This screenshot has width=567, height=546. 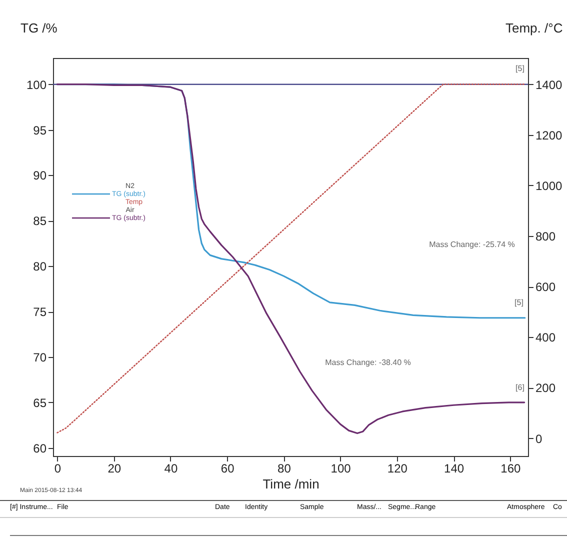 I want to click on y2-tick-label: 800, so click(x=546, y=237).